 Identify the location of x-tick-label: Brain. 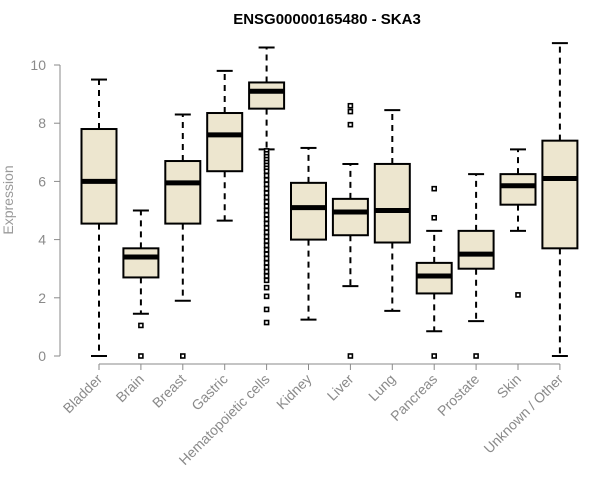
(130, 388).